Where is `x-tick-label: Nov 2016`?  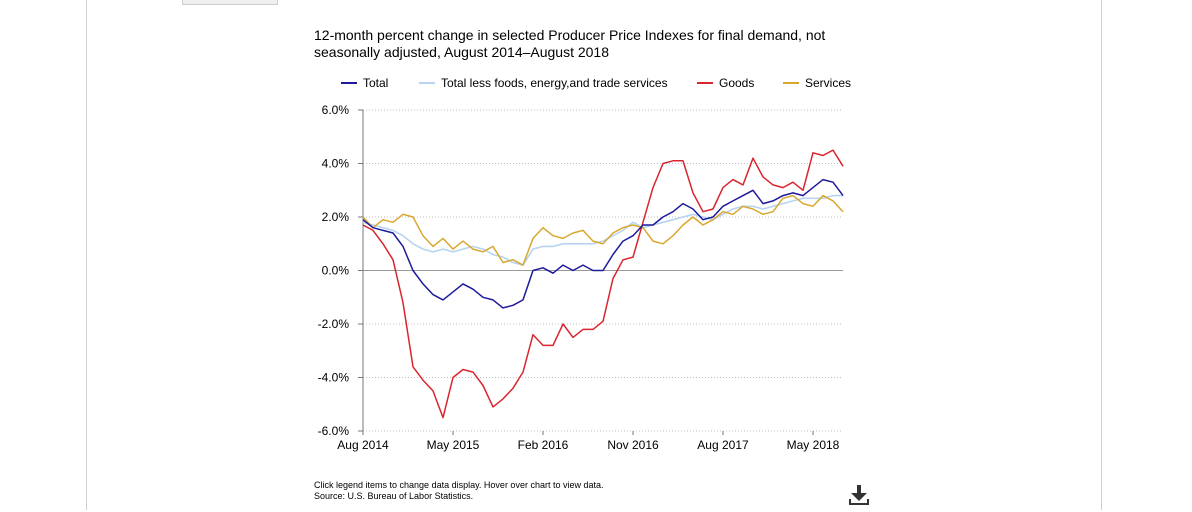
x-tick-label: Nov 2016 is located at coordinates (633, 445).